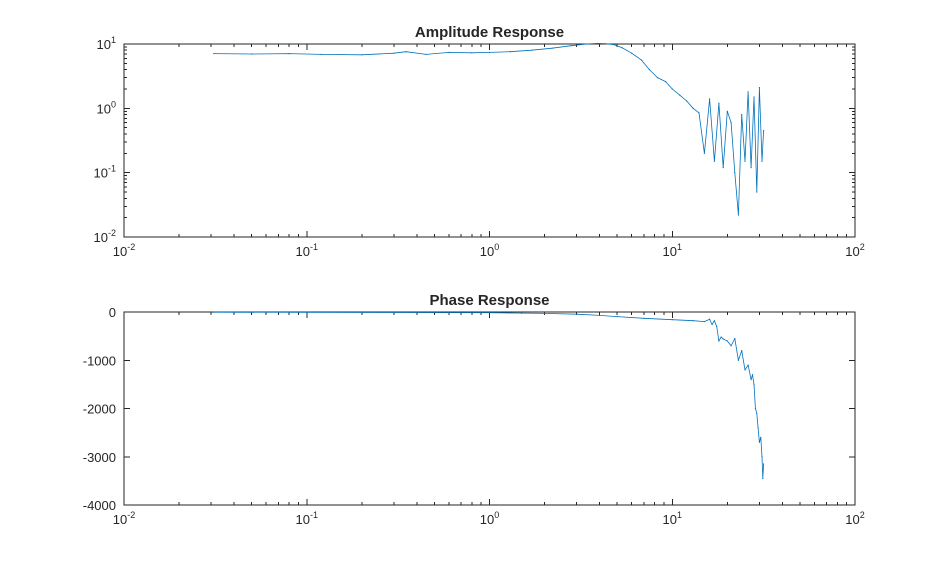 The width and height of the screenshot is (946, 569). Describe the element at coordinates (105, 172) in the screenshot. I see `y-tick-label: 10⁻¹` at that location.